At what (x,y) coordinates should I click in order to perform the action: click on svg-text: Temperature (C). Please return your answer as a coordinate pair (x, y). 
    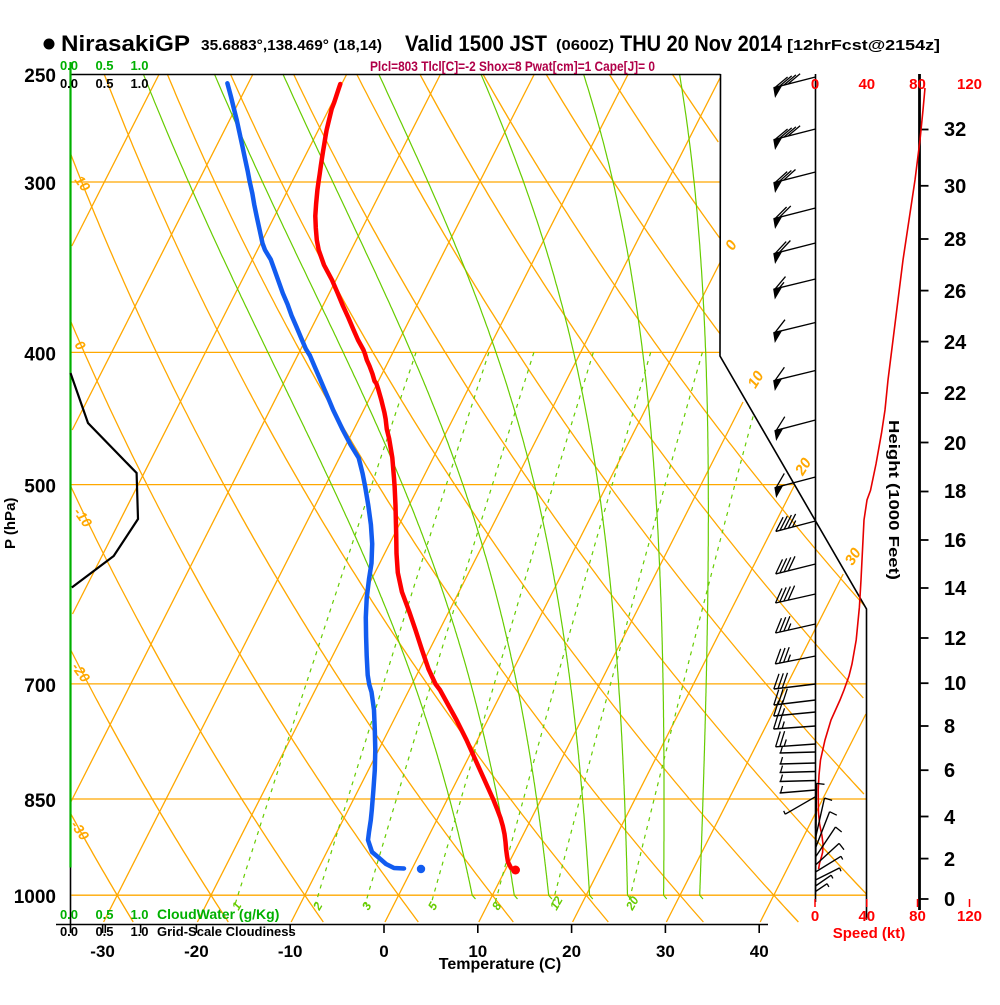
    Looking at the image, I should click on (500, 964).